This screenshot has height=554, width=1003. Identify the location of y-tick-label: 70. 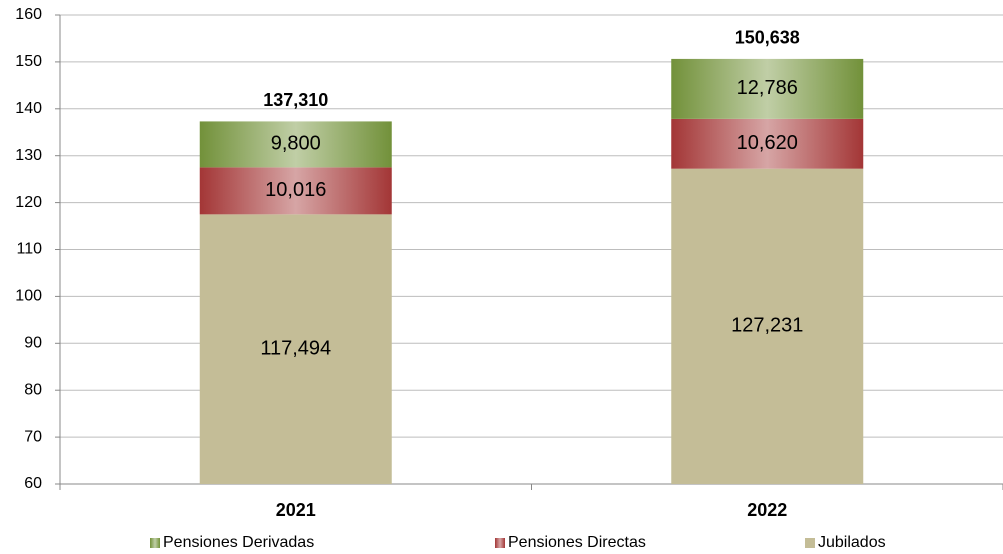
(33, 436).